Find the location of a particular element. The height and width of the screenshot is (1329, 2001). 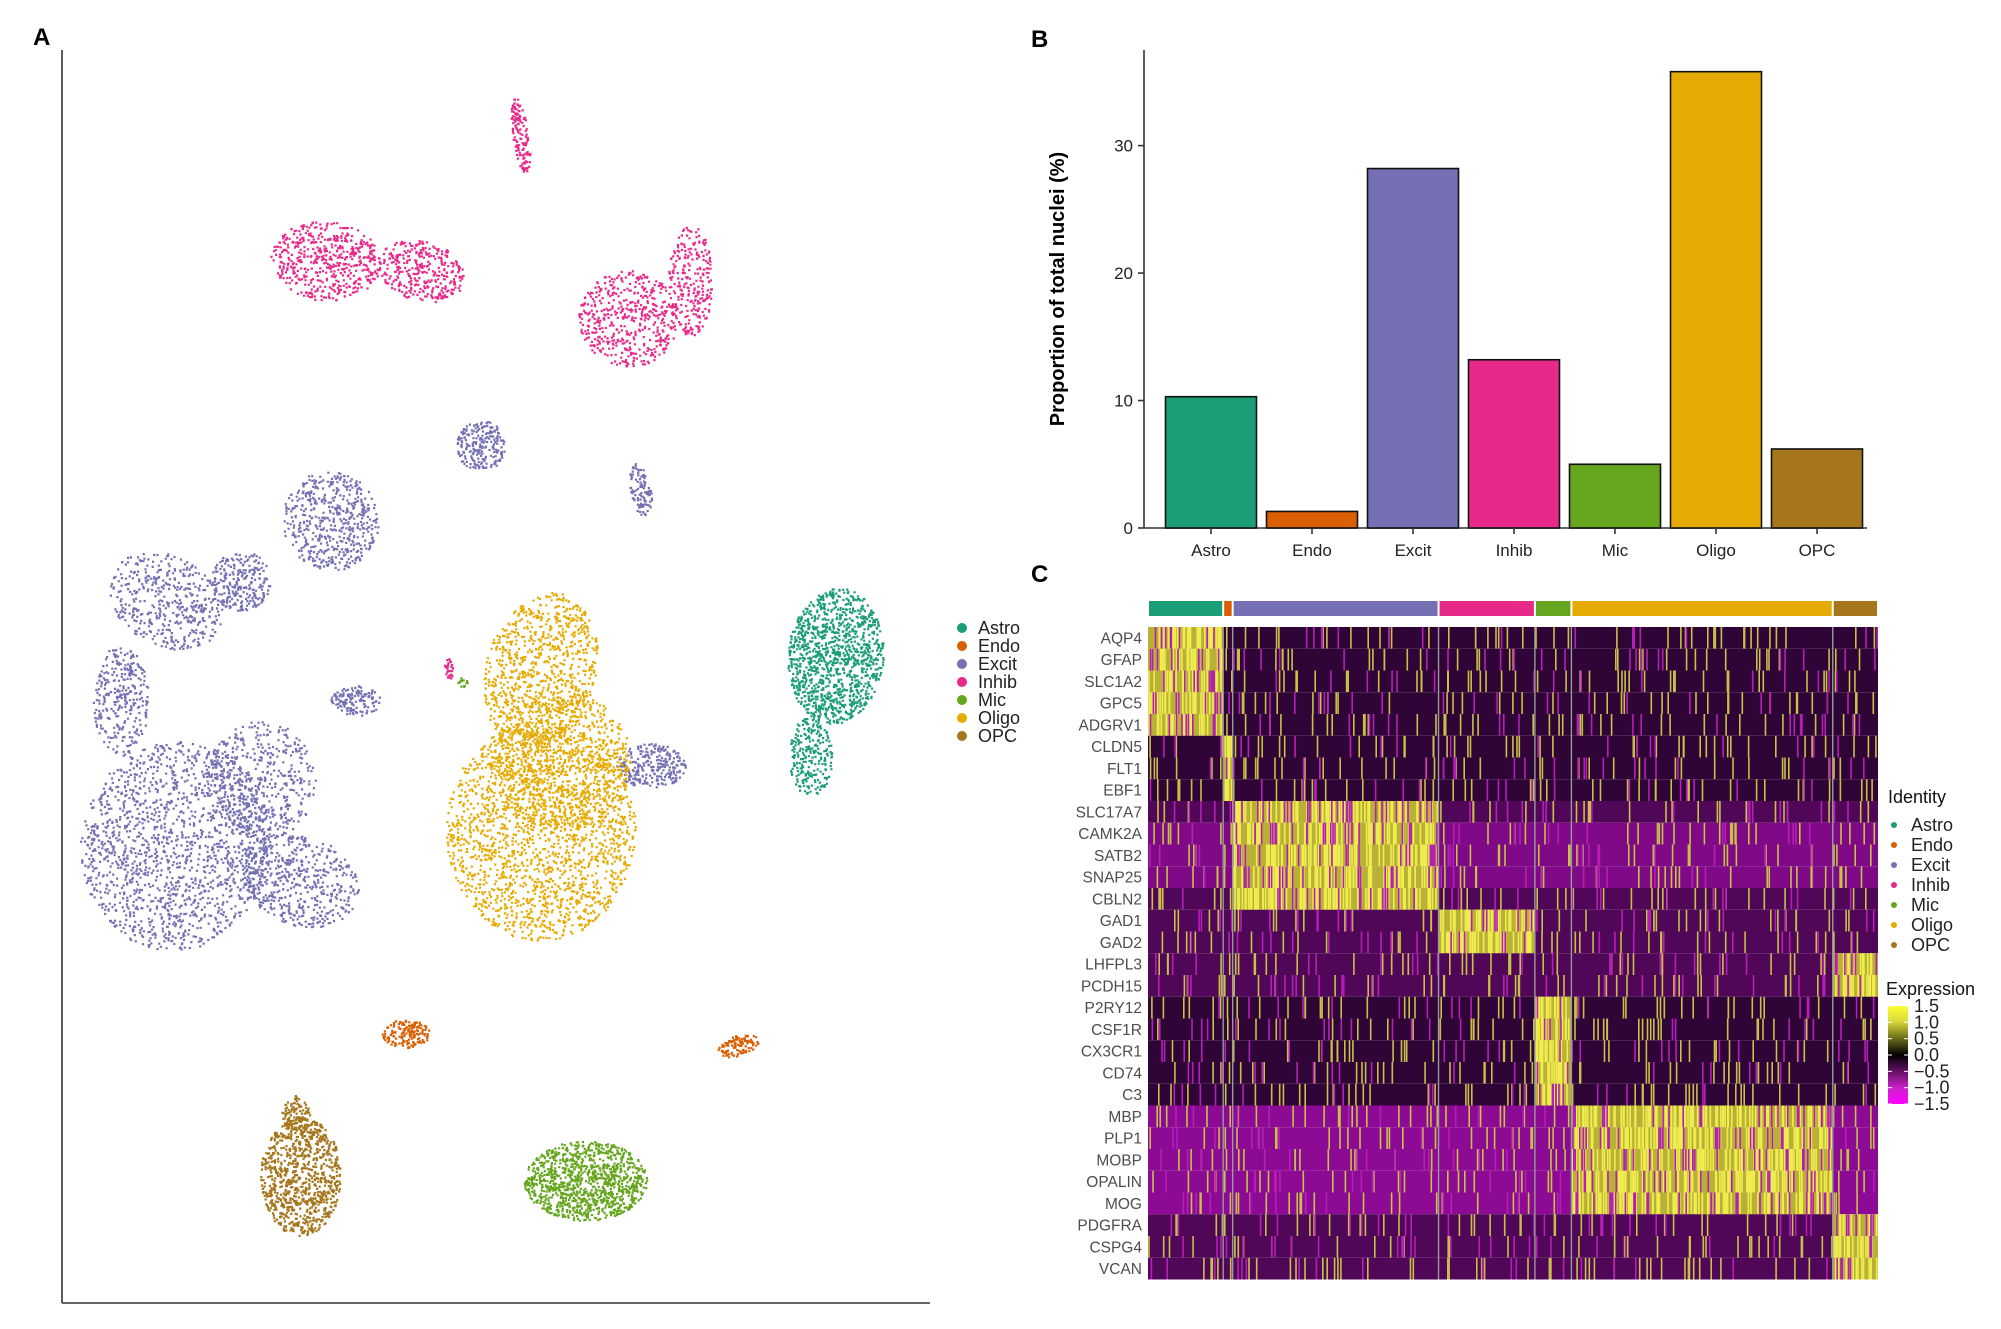

heatmap-block-cd74-endo is located at coordinates (1228, 1073).